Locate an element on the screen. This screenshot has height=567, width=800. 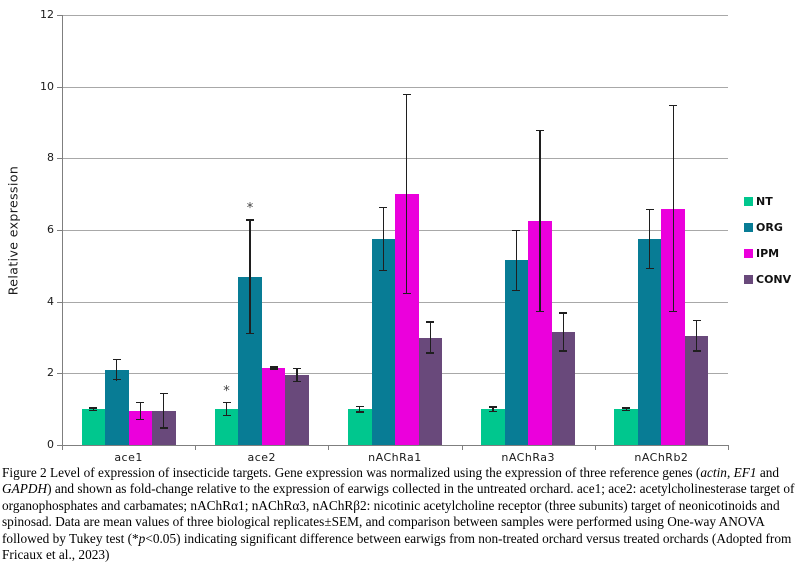
legend-label: ORG is located at coordinates (769, 227).